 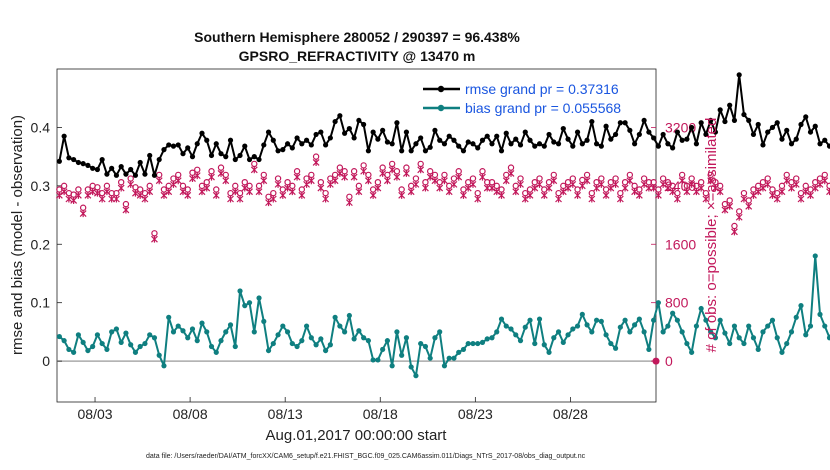 I want to click on x-tick-label: 08/18, so click(x=380, y=414).